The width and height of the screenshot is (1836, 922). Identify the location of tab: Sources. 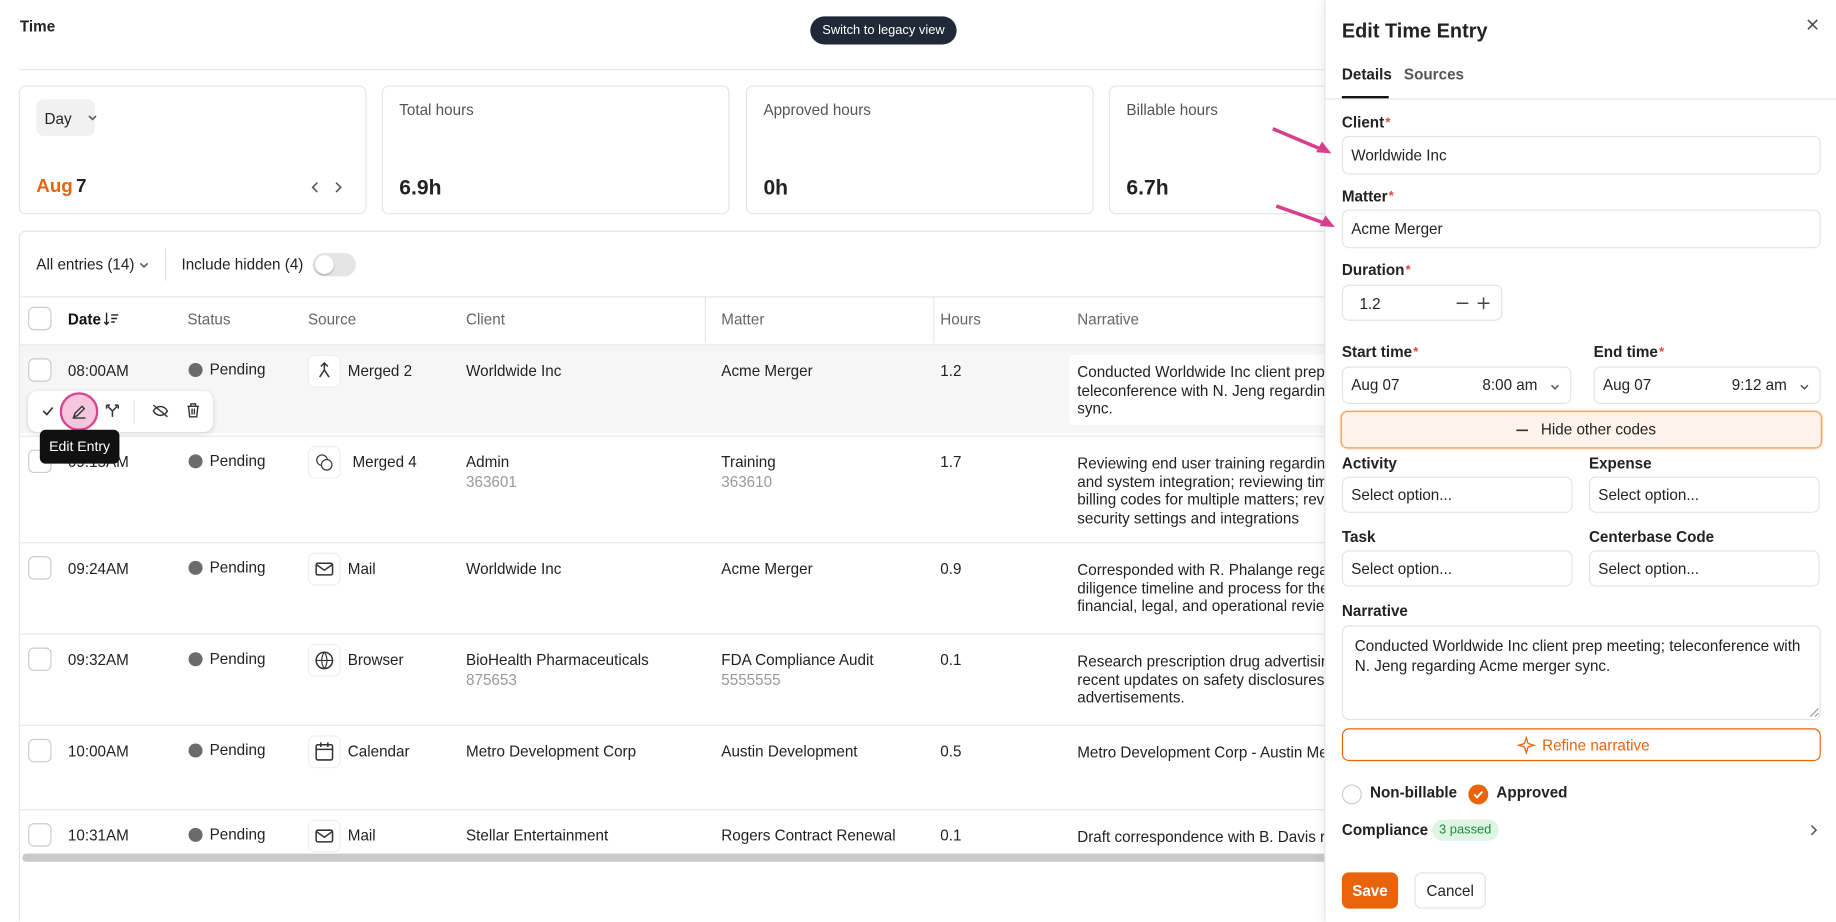
(1434, 74).